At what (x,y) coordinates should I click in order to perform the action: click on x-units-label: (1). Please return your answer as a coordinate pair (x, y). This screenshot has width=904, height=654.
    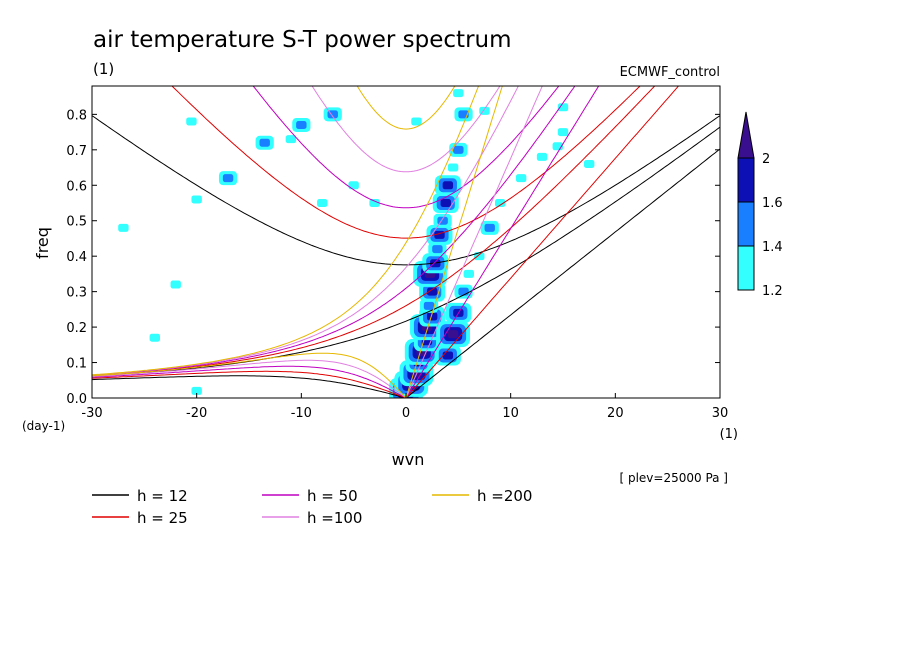
    Looking at the image, I should click on (729, 434).